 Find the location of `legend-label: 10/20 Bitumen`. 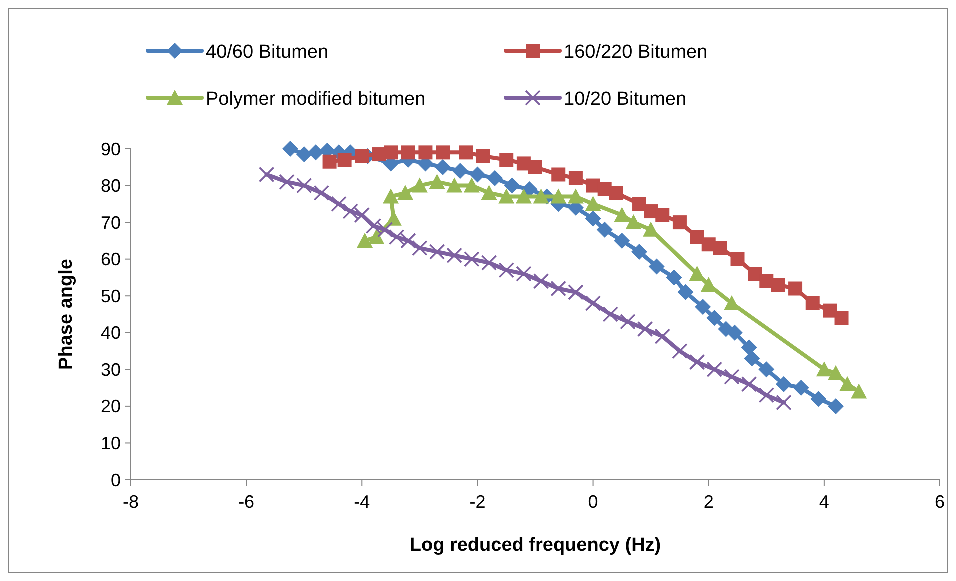

legend-label: 10/20 Bitumen is located at coordinates (625, 99).